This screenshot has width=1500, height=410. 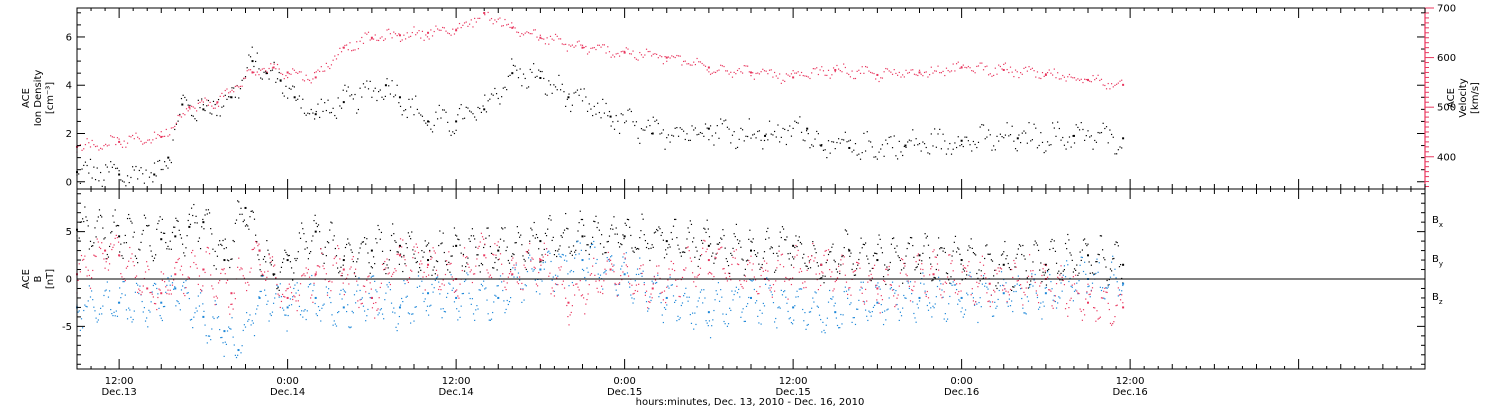 What do you see at coordinates (1129, 392) in the screenshot?
I see `date-tick-label: Dec.16` at bounding box center [1129, 392].